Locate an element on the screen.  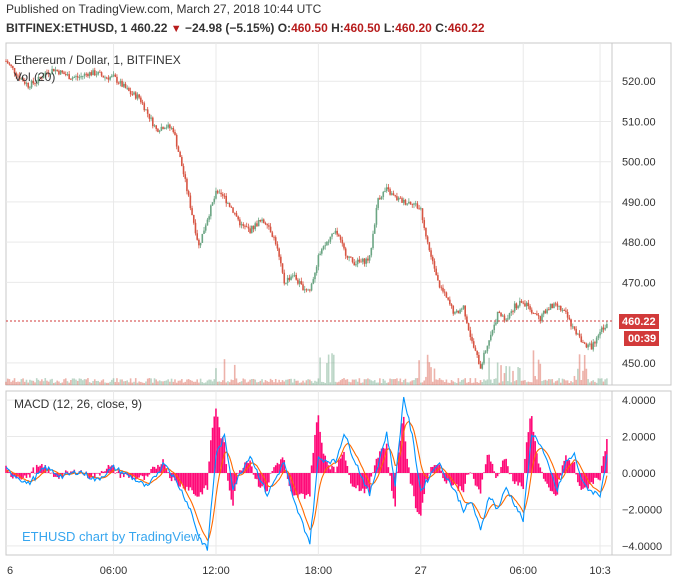
price-tick-label: 470.00 is located at coordinates (639, 283).